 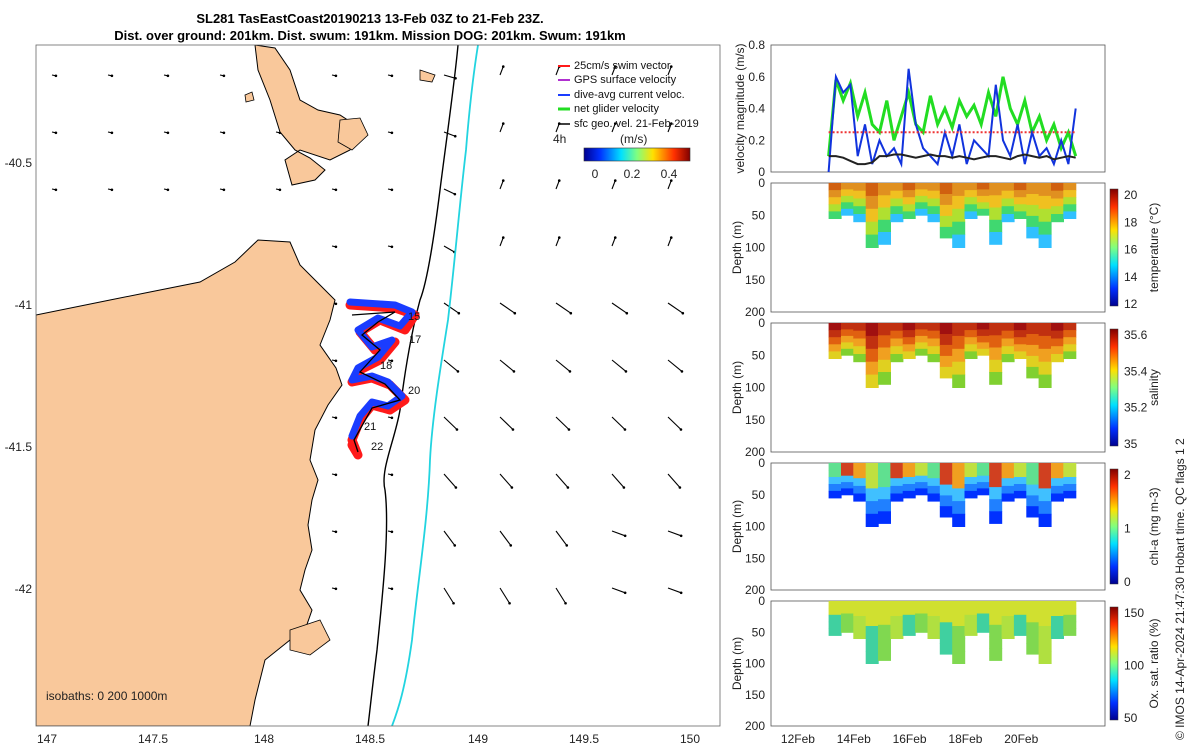 What do you see at coordinates (938, 387) in the screenshot?
I see `section-axes` at bounding box center [938, 387].